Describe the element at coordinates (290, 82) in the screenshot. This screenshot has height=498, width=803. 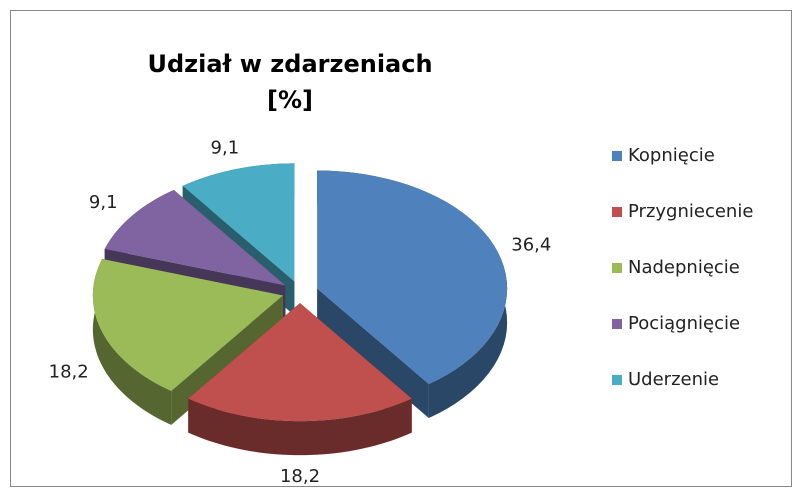
I see `chart-title: Udział w zdarzeniach [%]` at that location.